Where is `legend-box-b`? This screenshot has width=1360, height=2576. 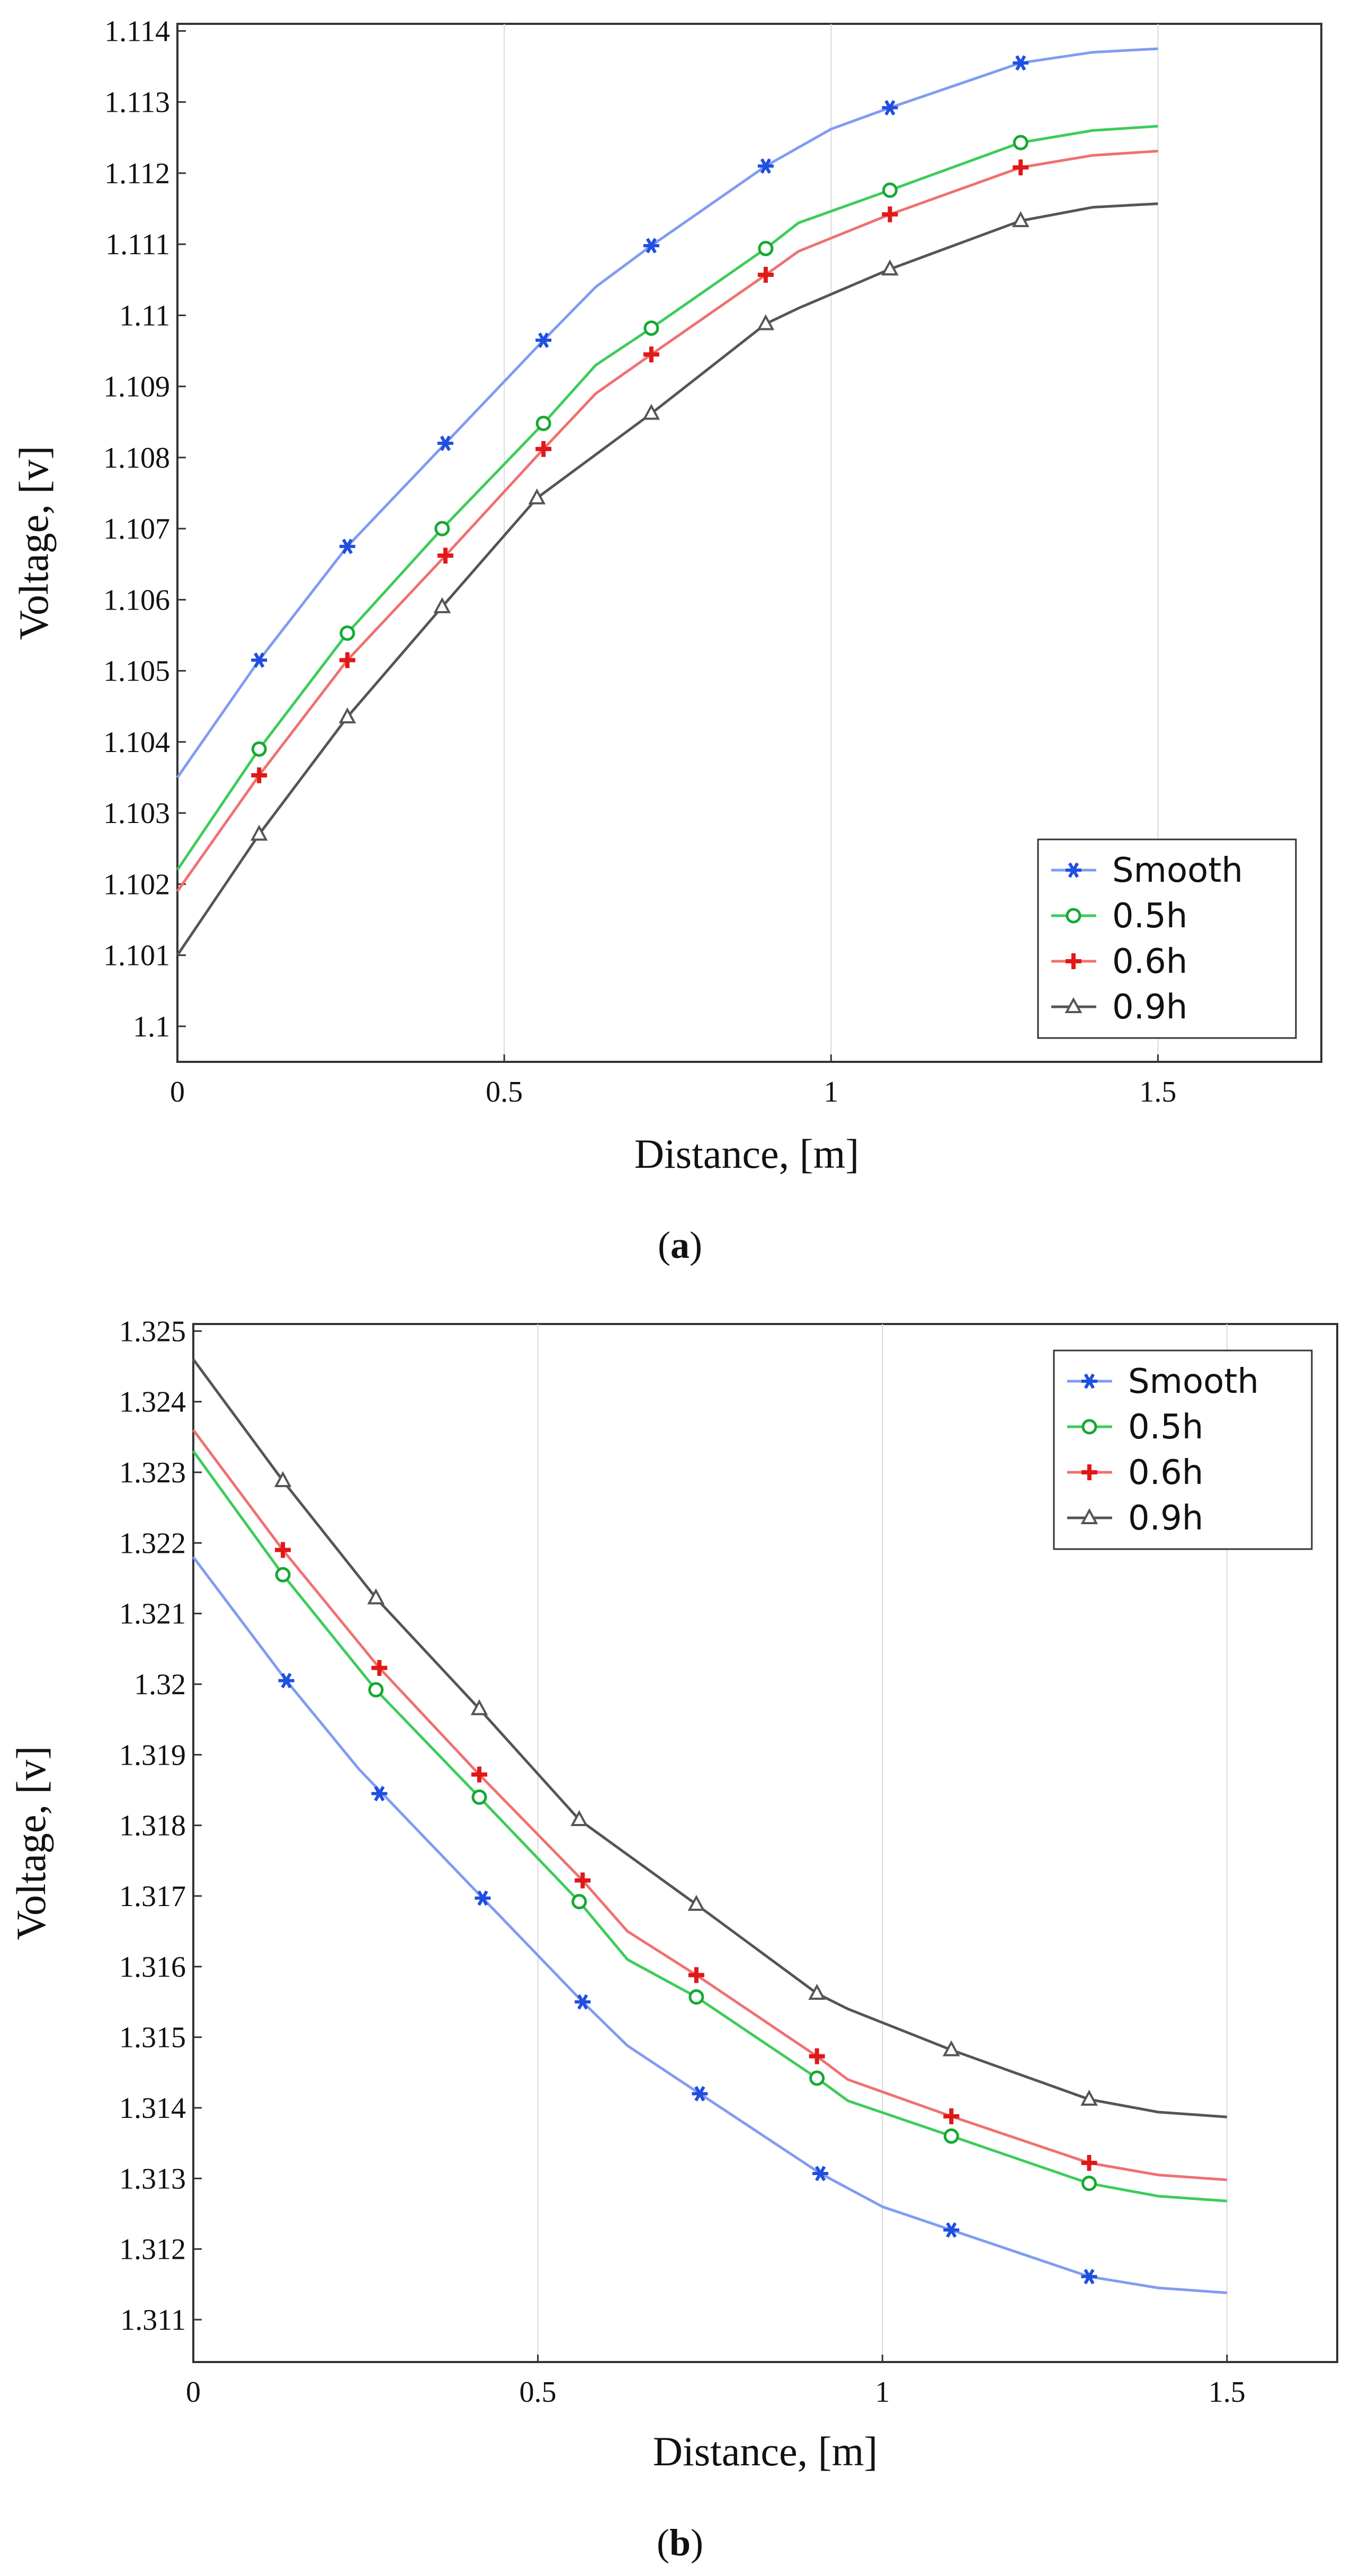 legend-box-b is located at coordinates (1183, 1449).